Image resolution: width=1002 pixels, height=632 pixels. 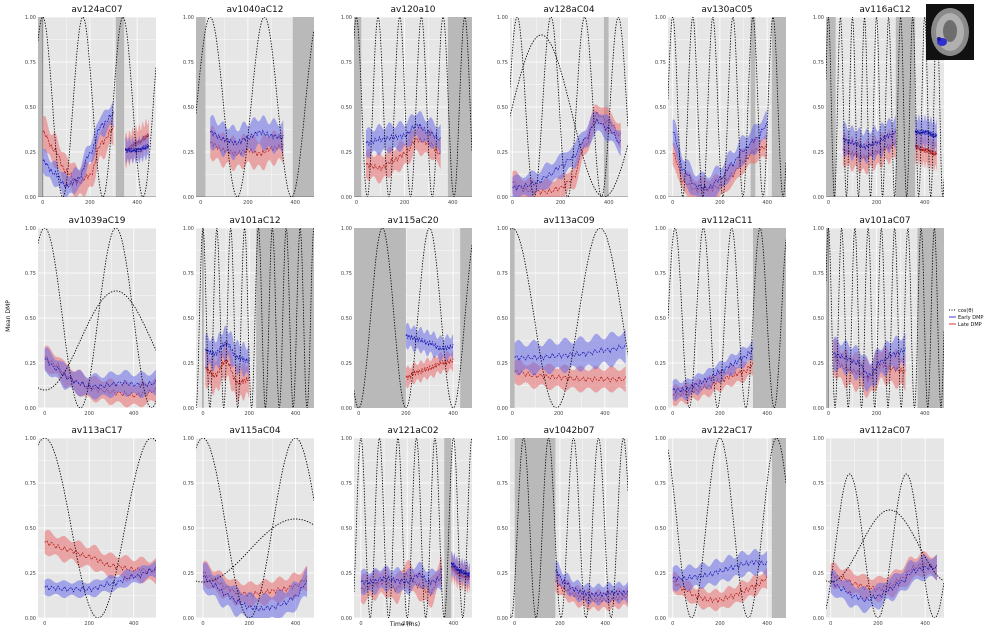 I want to click on panel-title: av101aC12, so click(x=254, y=221).